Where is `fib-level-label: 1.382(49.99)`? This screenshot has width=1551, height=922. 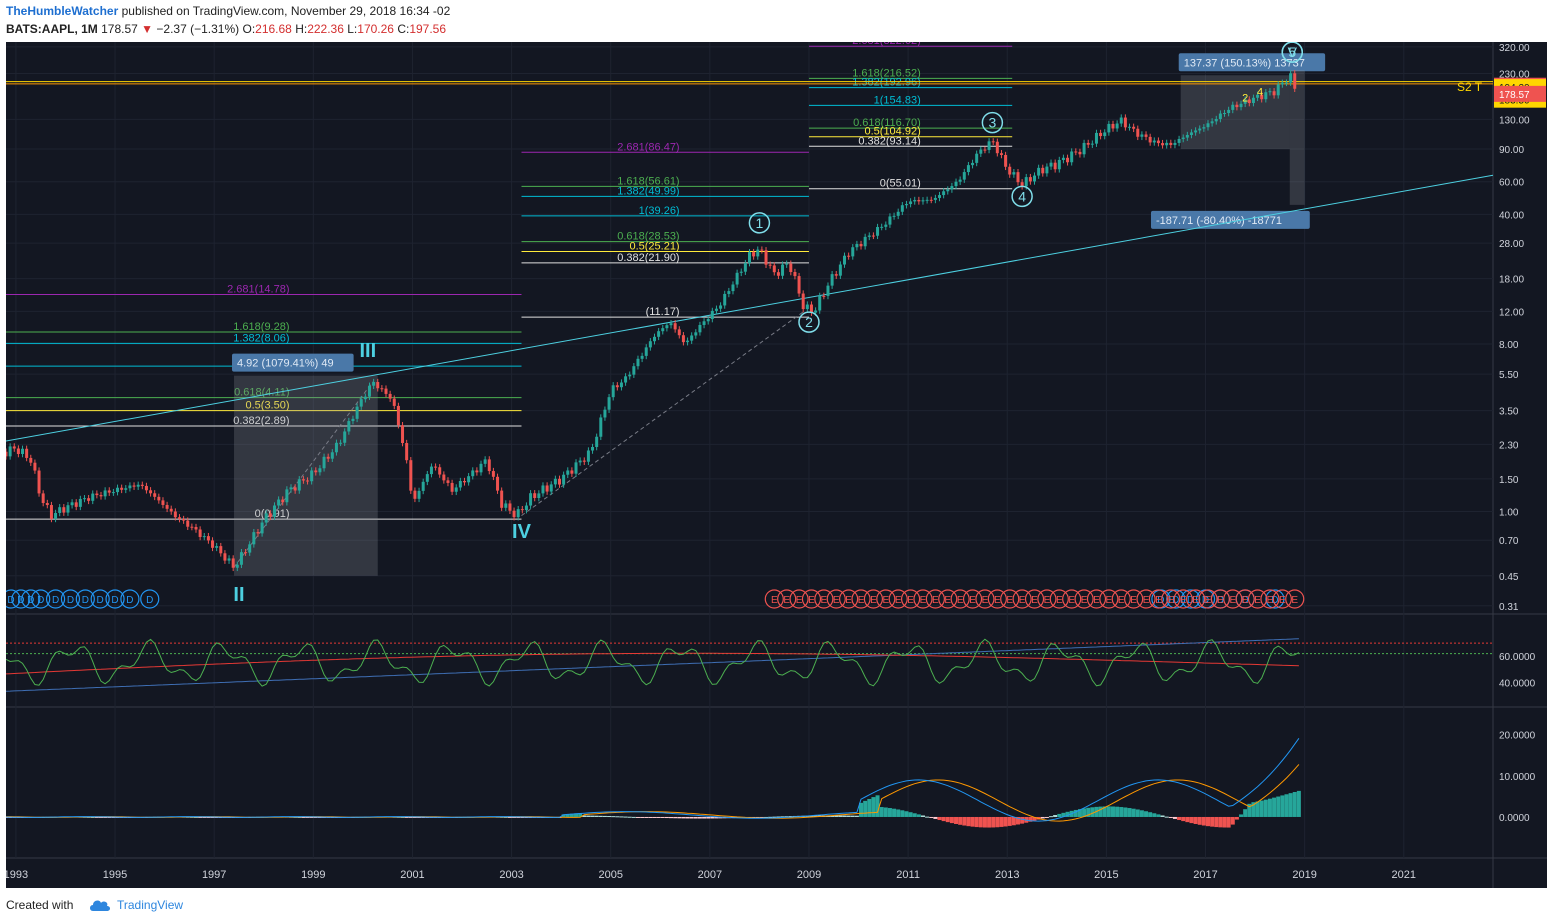
fib-level-label: 1.382(49.99) is located at coordinates (648, 191).